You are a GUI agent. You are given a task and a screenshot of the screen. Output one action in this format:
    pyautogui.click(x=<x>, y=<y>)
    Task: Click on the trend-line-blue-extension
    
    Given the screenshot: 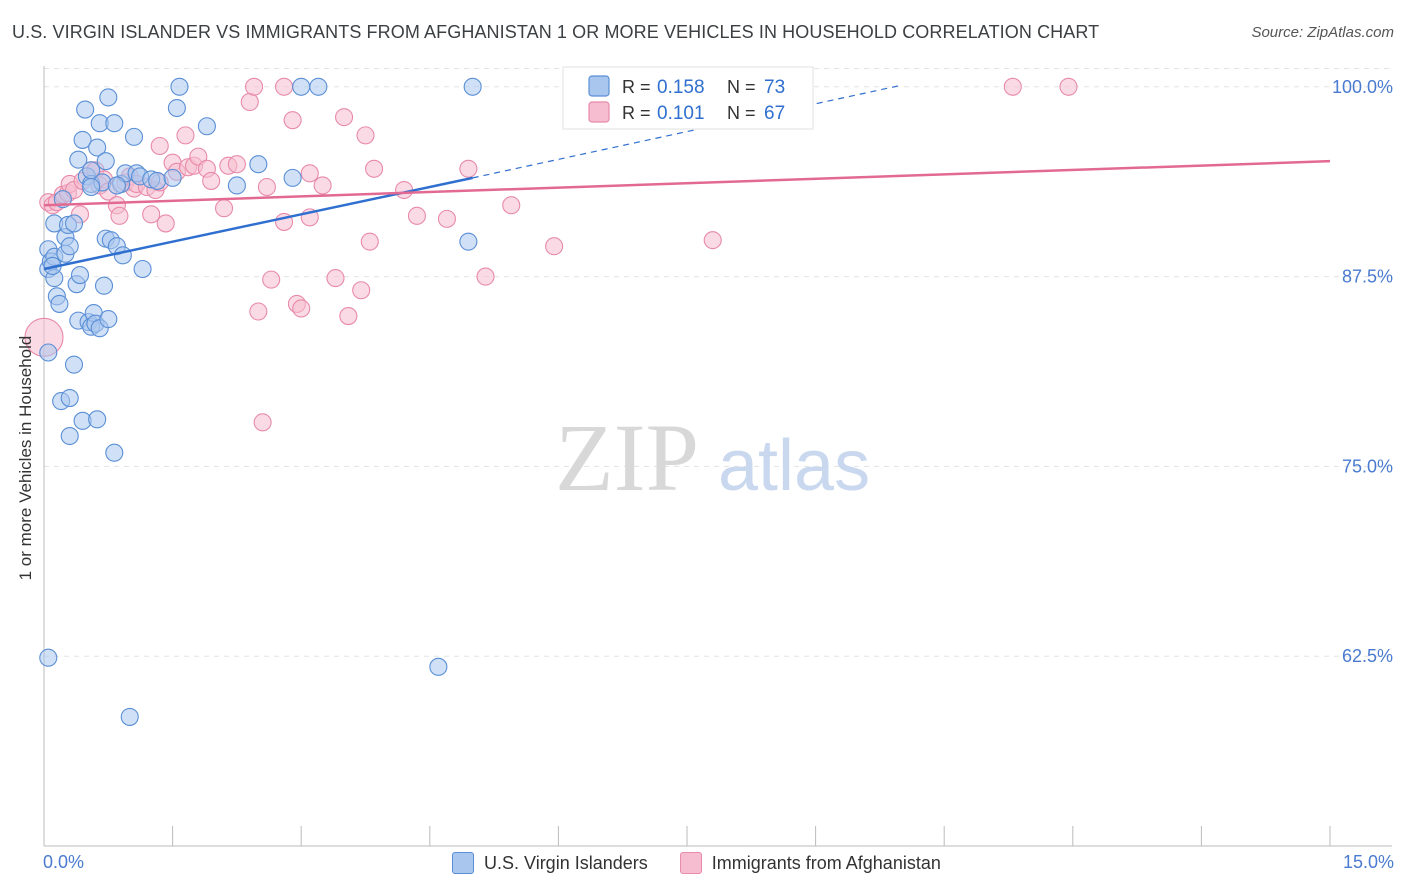 What is the action you would take?
    pyautogui.click(x=687, y=131)
    